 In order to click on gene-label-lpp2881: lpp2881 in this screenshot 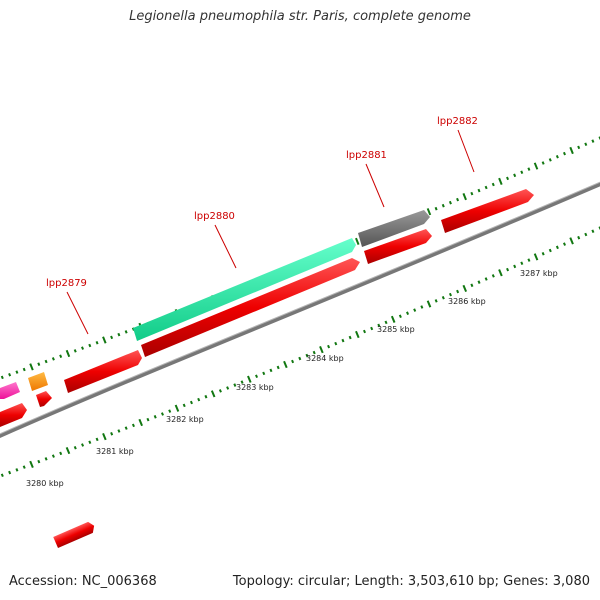, I will do `click(366, 155)`.